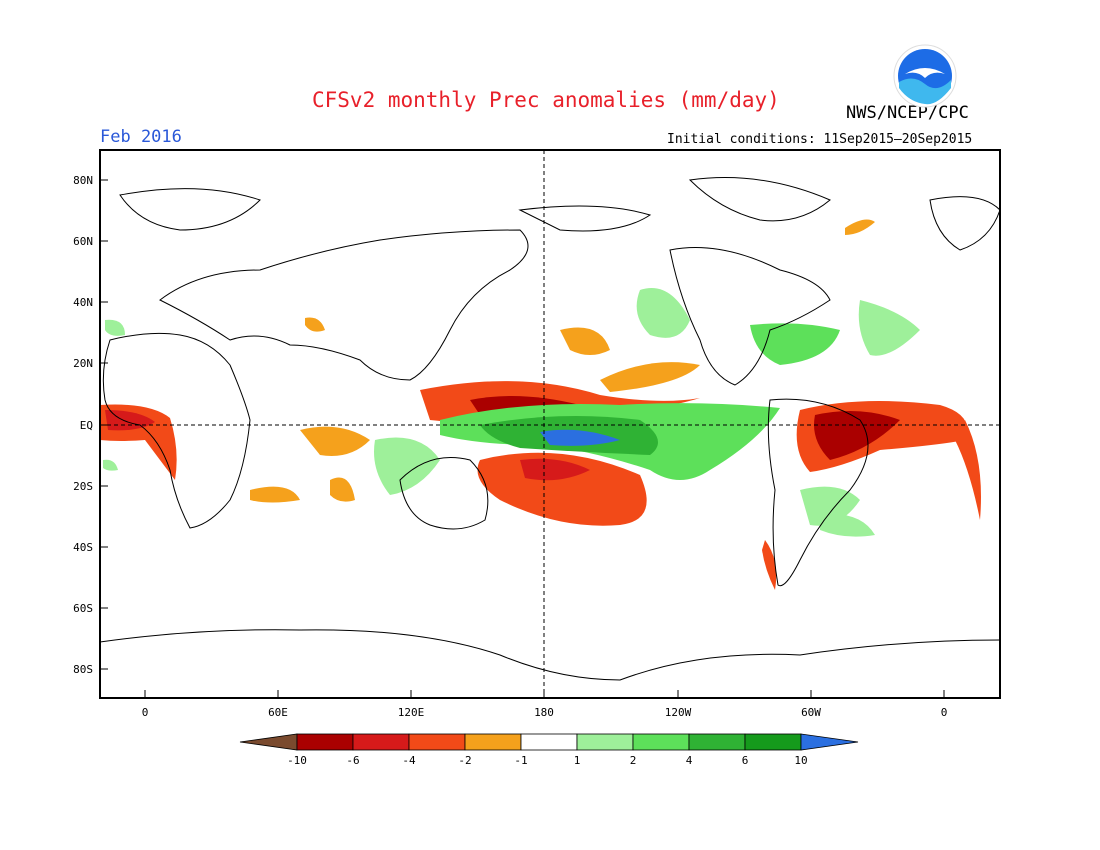  I want to click on lon-label: 60E, so click(278, 712).